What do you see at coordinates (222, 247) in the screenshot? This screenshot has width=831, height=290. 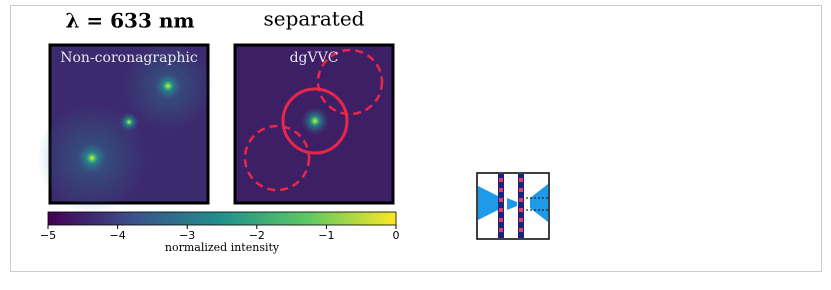 I see `colorbar-label: normalized intensity` at bounding box center [222, 247].